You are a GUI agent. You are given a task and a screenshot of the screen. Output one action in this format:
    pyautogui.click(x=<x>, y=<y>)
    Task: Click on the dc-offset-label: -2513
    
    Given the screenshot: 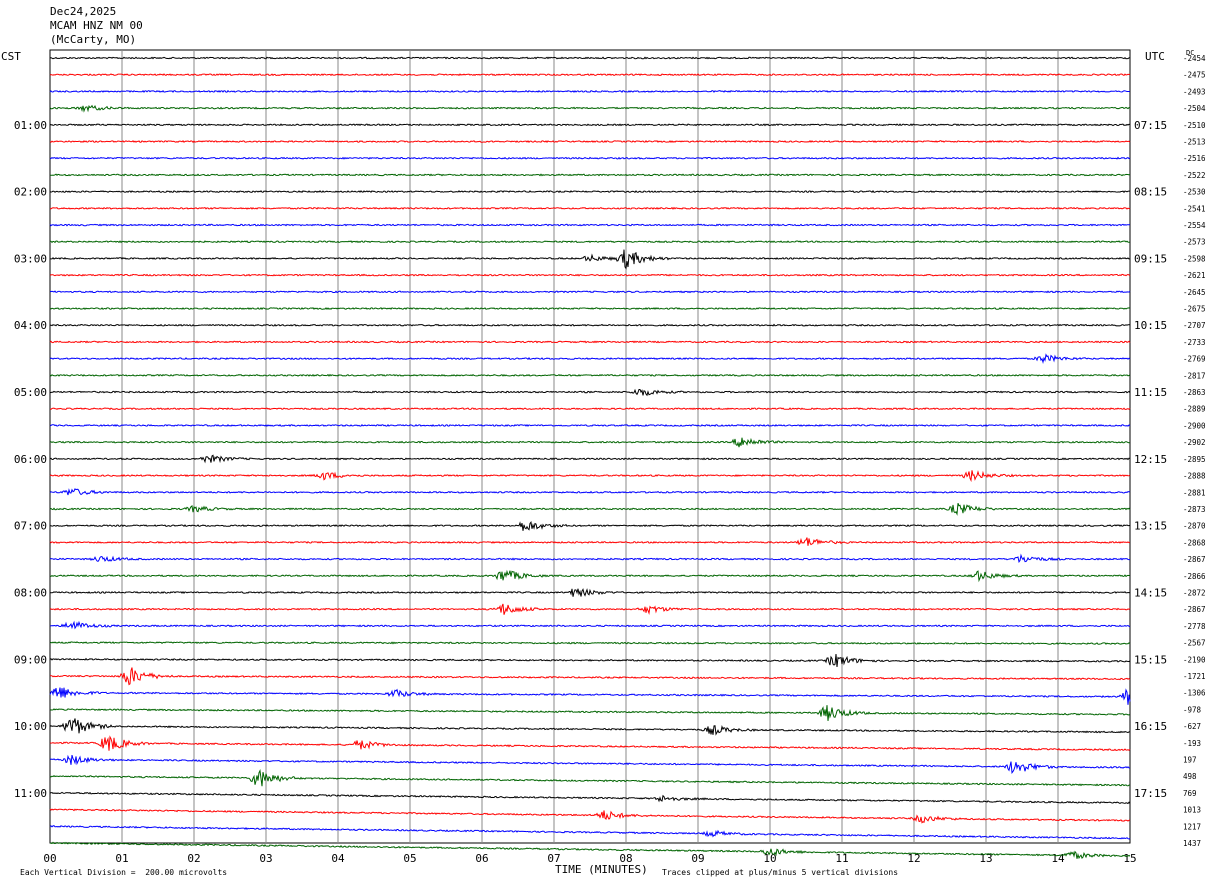 What is the action you would take?
    pyautogui.click(x=1194, y=142)
    